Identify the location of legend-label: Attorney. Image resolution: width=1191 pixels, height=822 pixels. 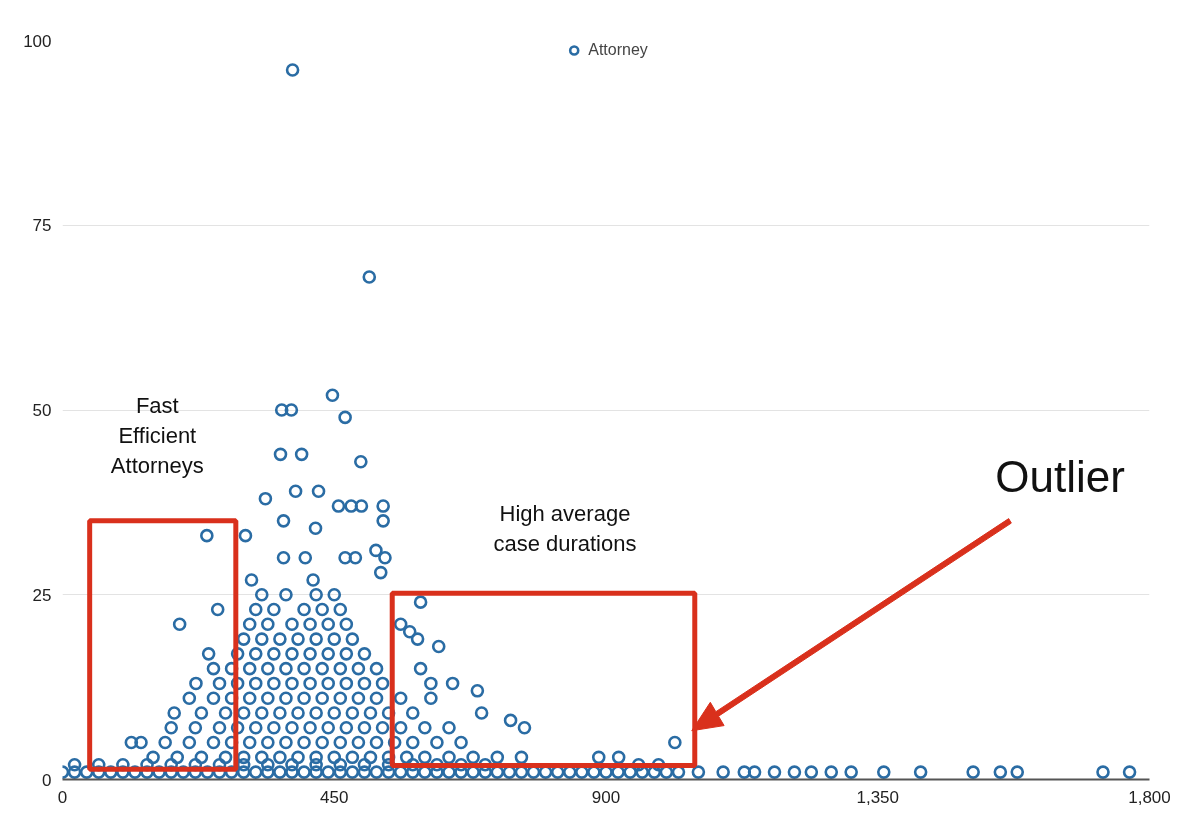
(618, 50).